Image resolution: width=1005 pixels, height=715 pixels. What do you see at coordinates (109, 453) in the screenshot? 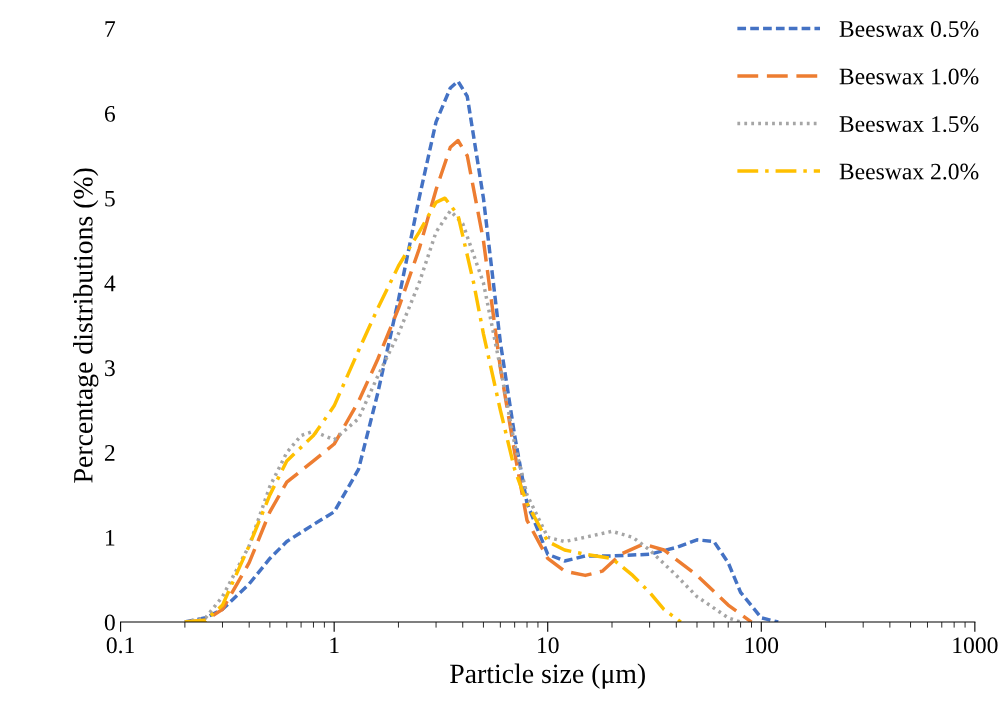
I see `y-tick-label: 2` at bounding box center [109, 453].